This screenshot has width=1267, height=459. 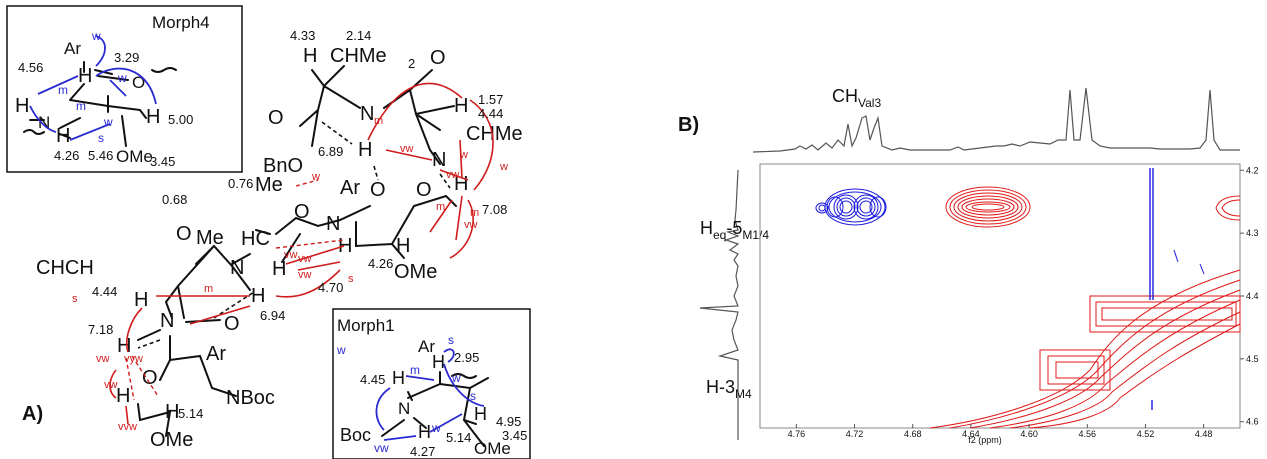 What do you see at coordinates (250, 398) in the screenshot?
I see `main-nboc: NBoc` at bounding box center [250, 398].